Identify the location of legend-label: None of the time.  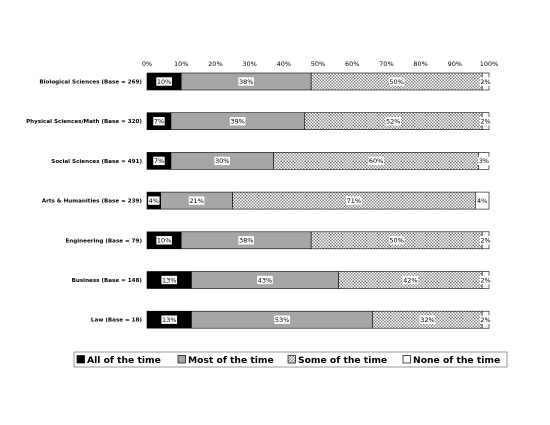
(456, 360).